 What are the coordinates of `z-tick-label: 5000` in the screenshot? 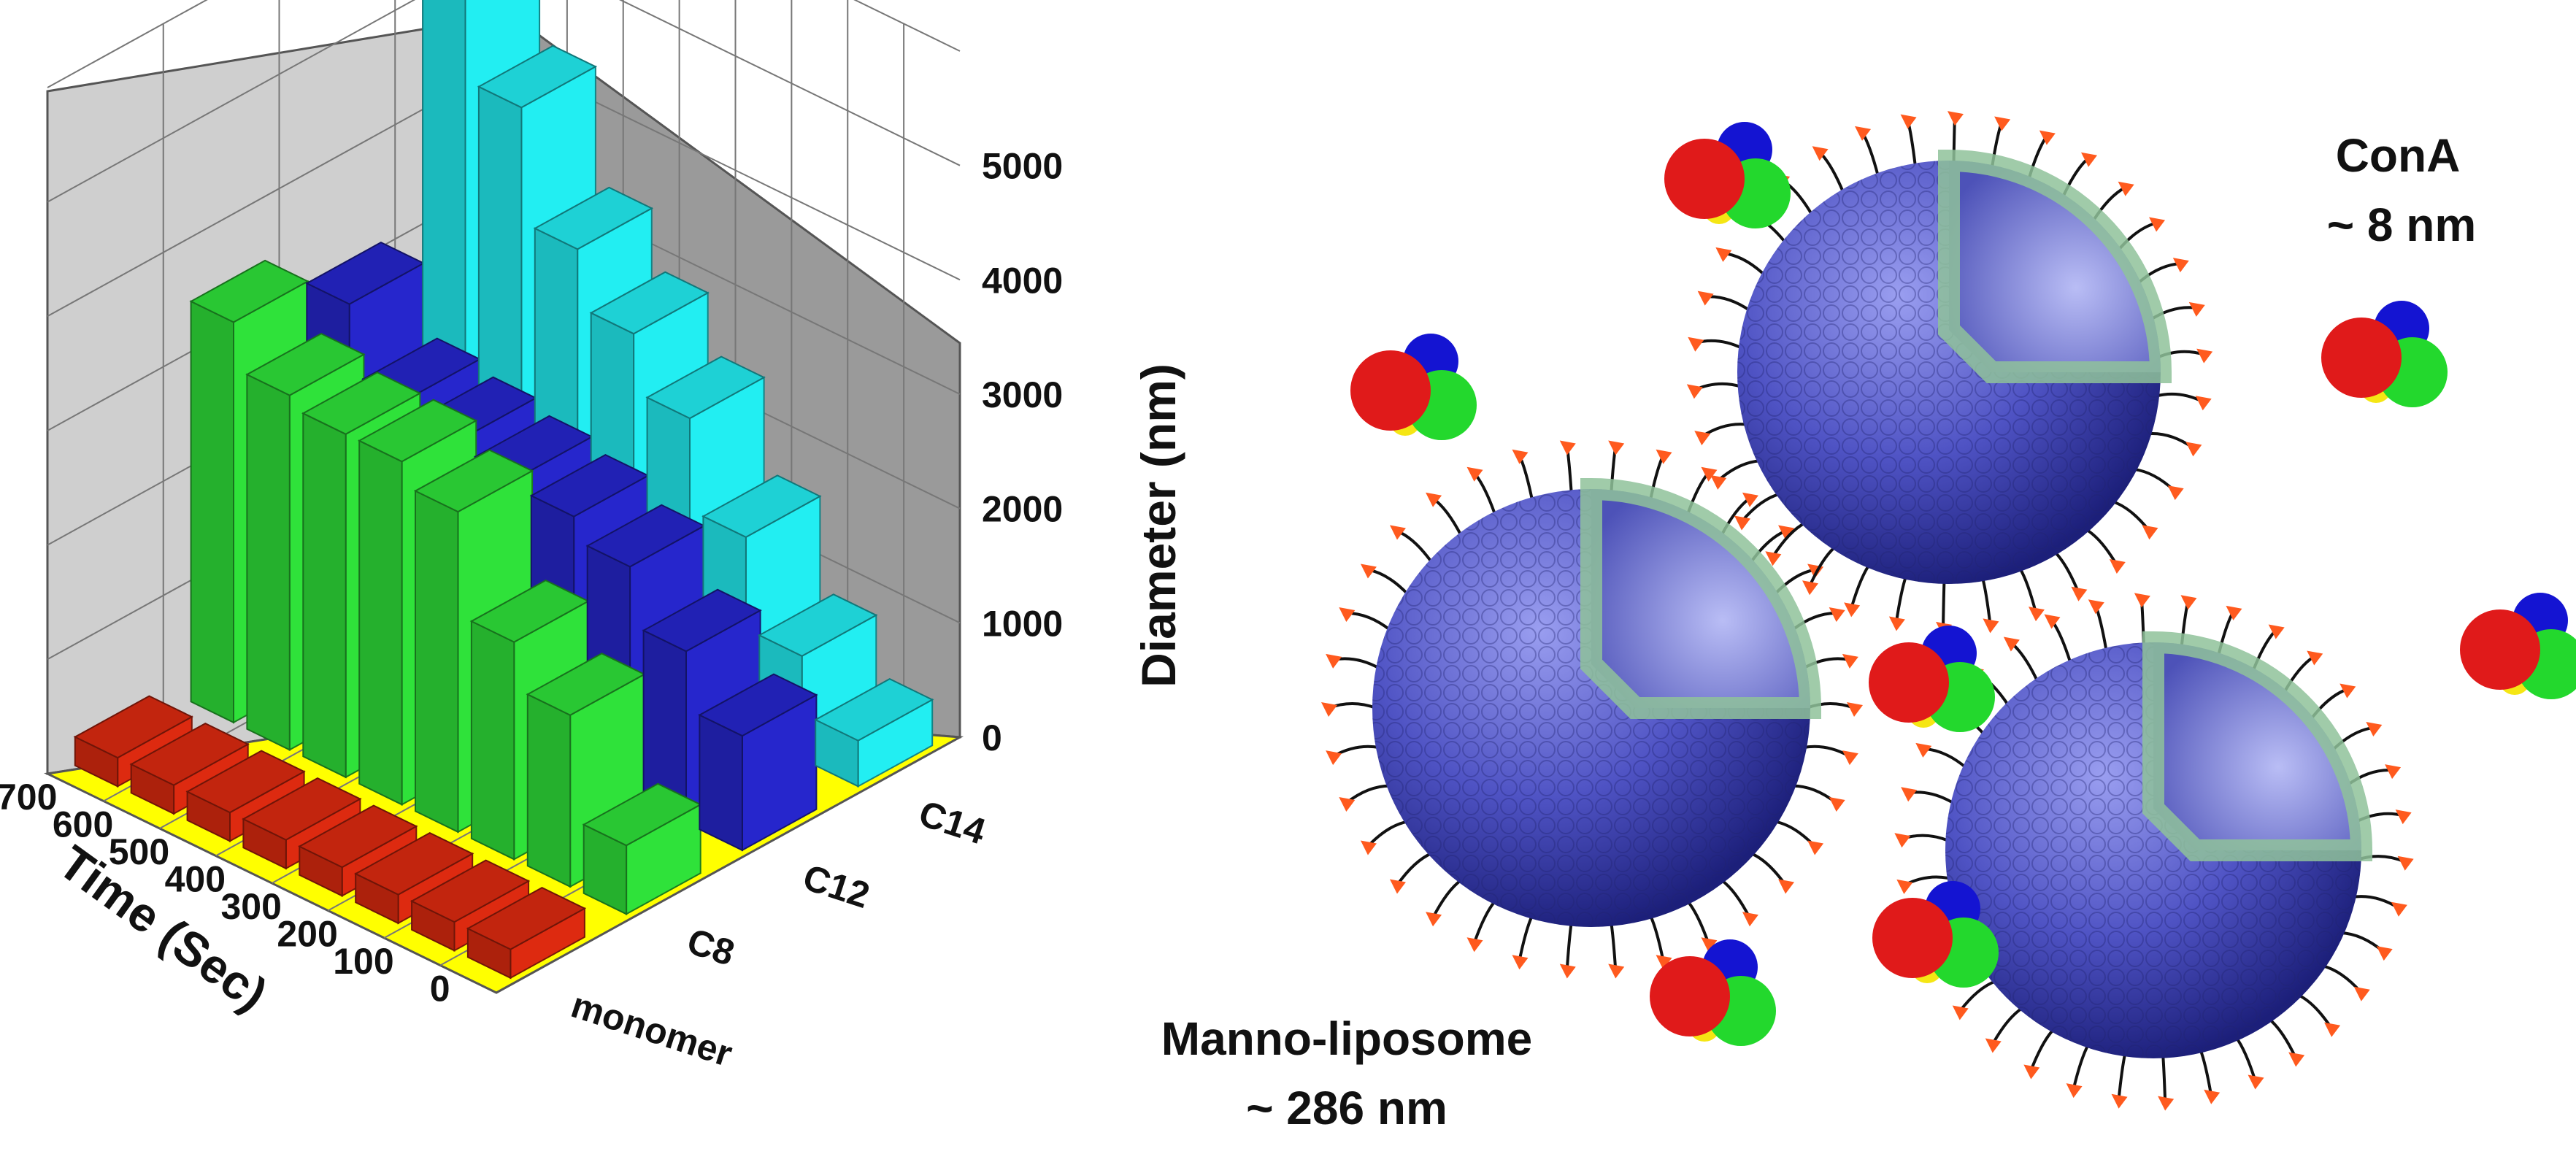 It's located at (1022, 166).